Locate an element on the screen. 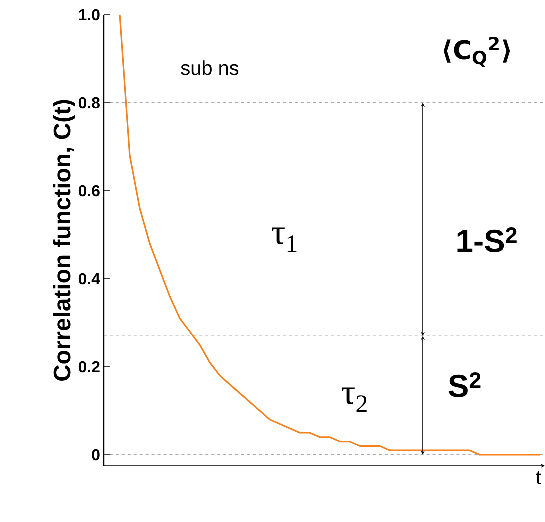  y-tick-label: 0 is located at coordinates (96, 455).